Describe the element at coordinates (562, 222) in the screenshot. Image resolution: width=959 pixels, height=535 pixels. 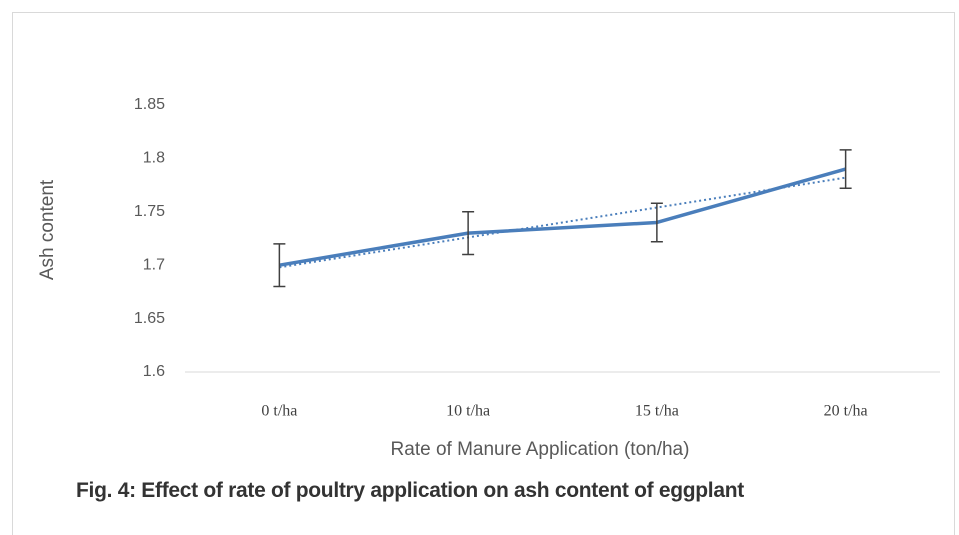
I see `trendline` at that location.